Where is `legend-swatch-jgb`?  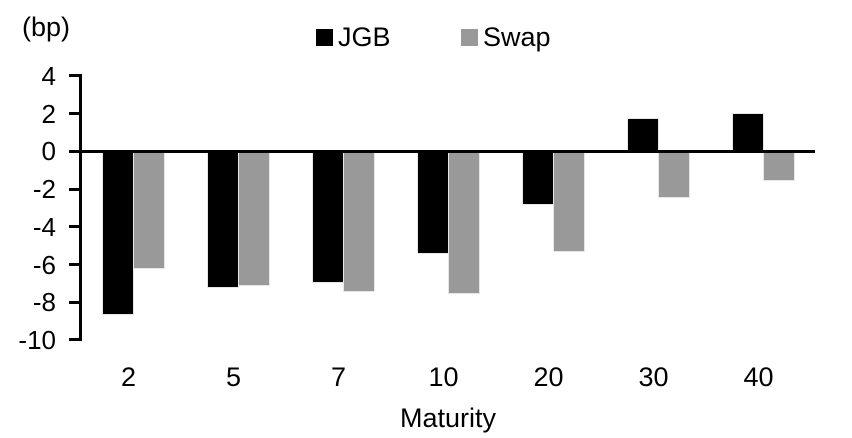
legend-swatch-jgb is located at coordinates (324, 37).